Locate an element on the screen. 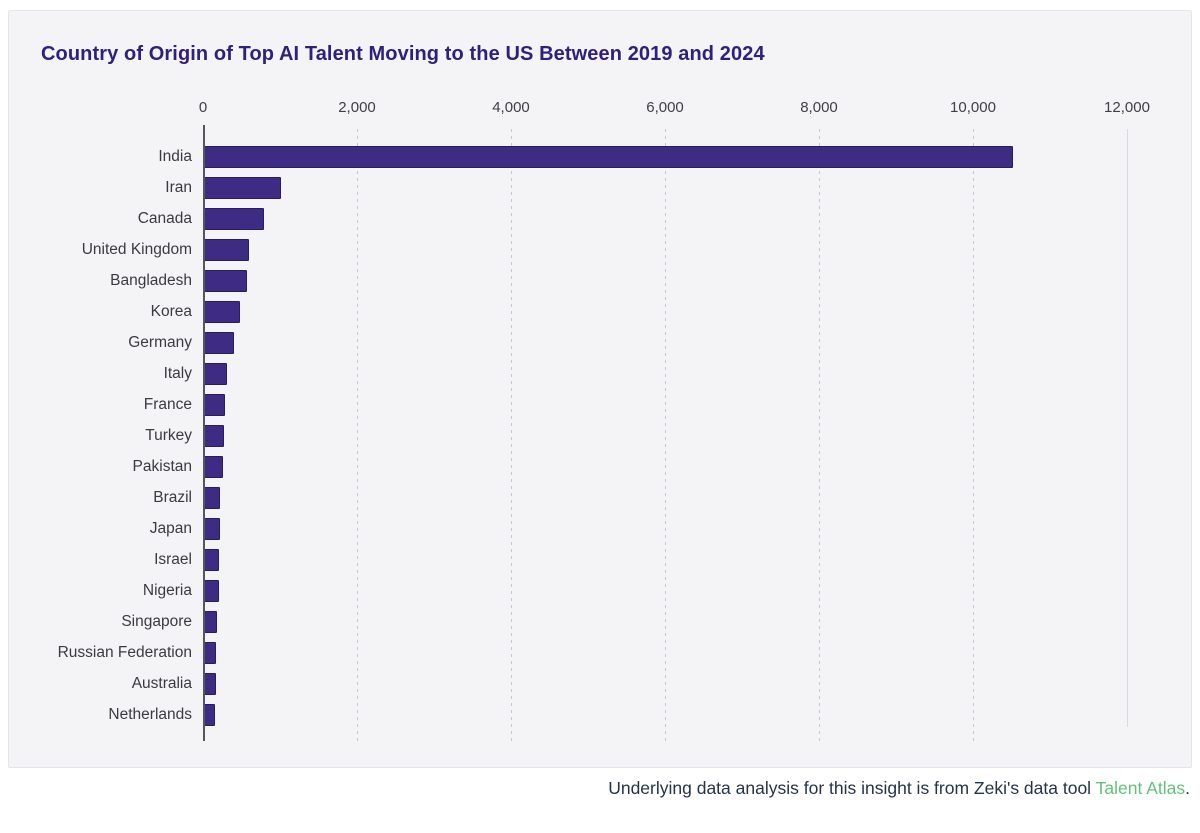  category-label: India is located at coordinates (175, 156).